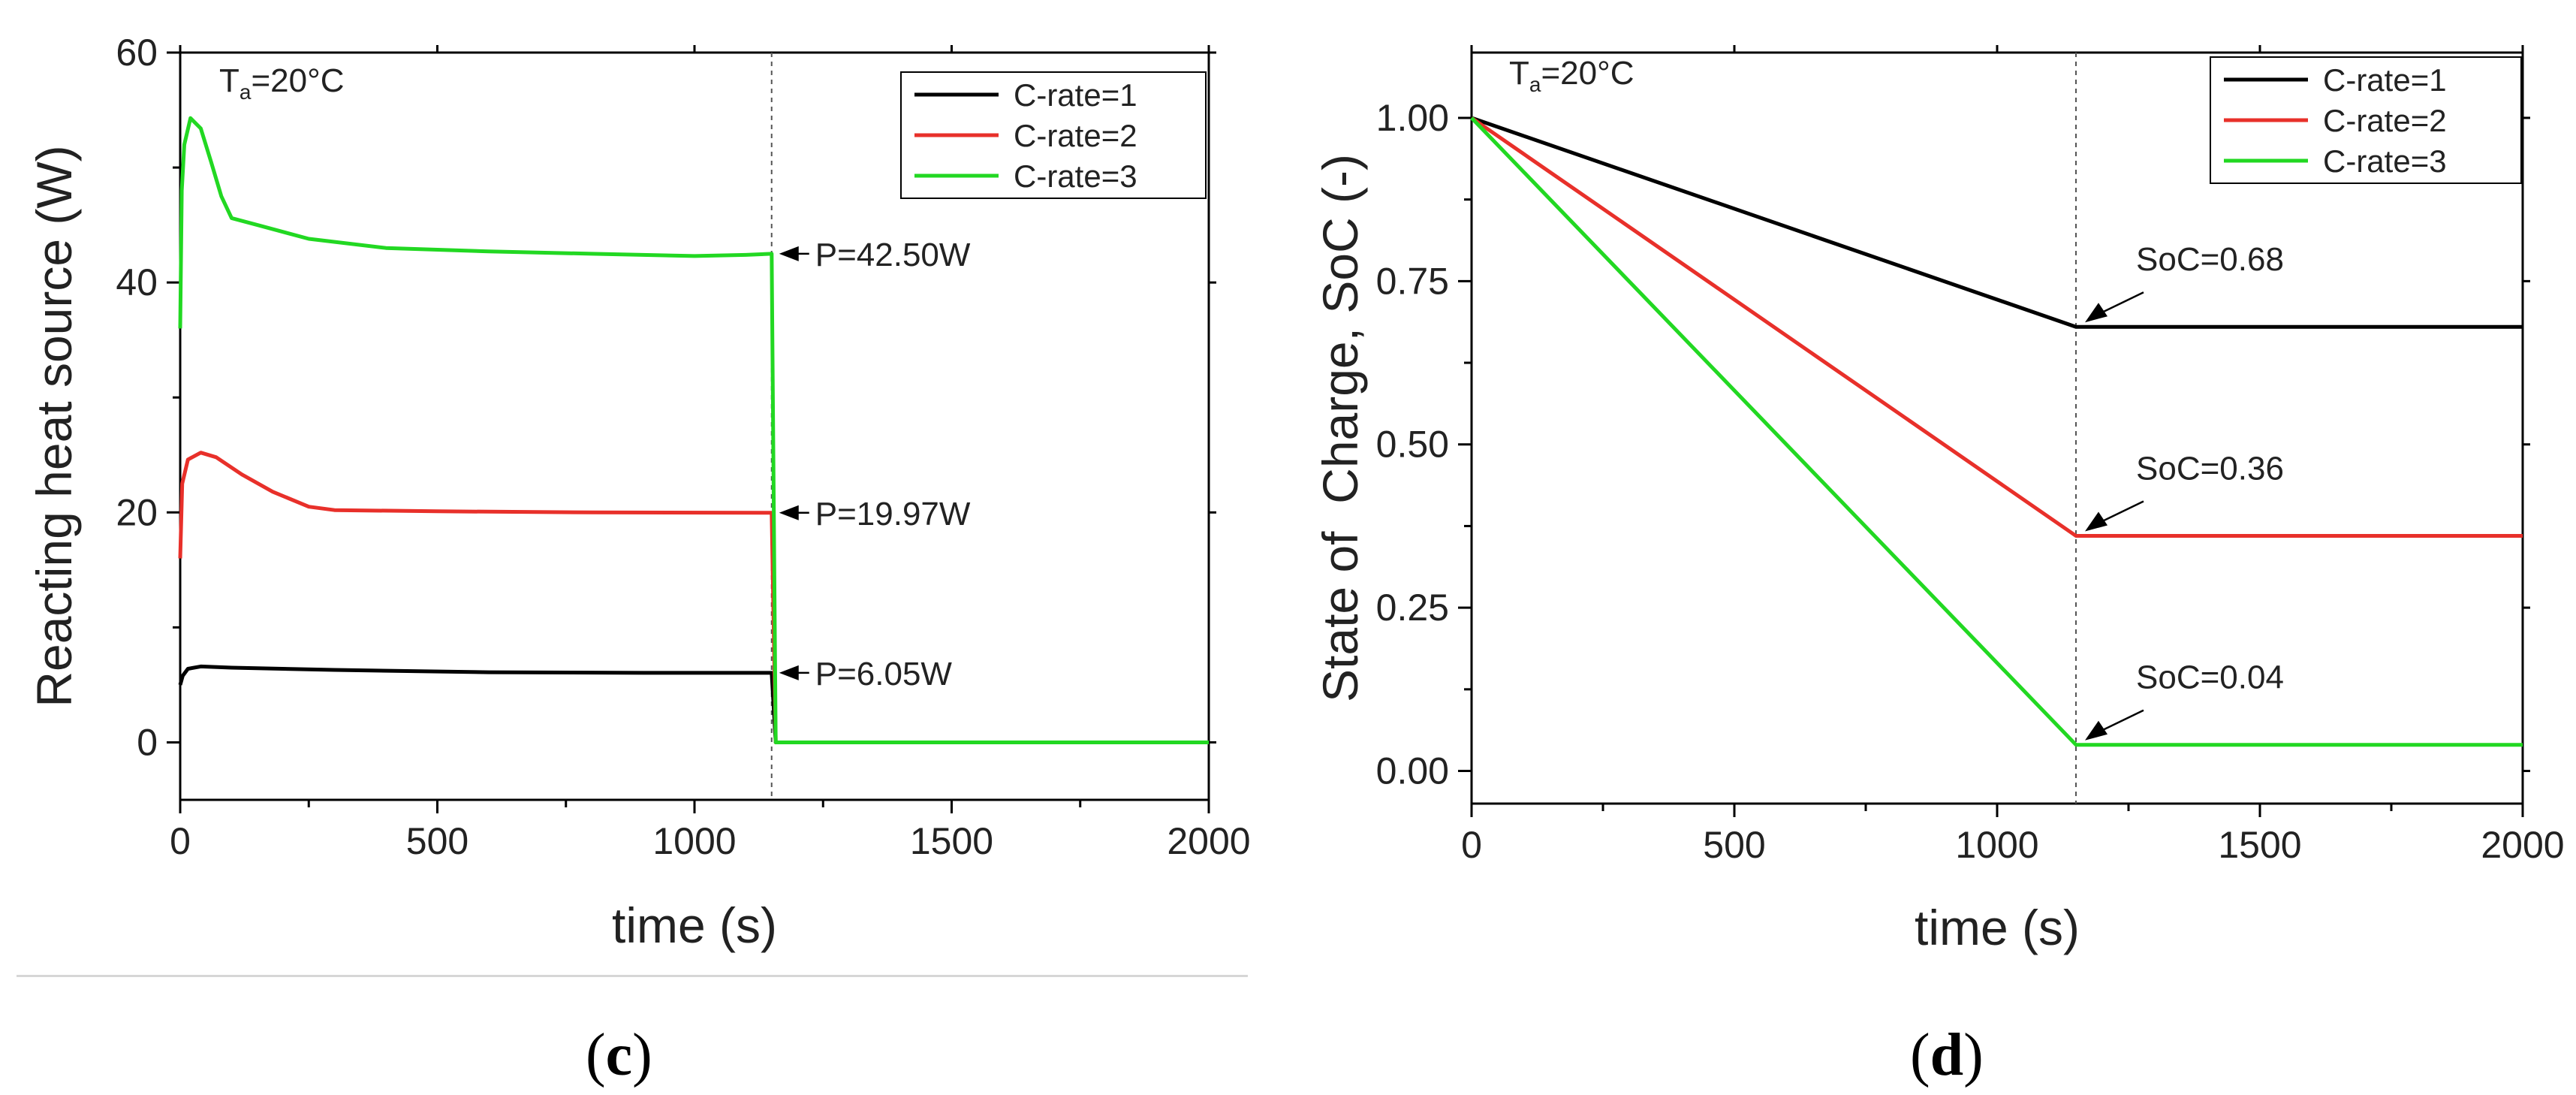  I want to click on panel-d-x-tick-label: 2000, so click(2522, 845).